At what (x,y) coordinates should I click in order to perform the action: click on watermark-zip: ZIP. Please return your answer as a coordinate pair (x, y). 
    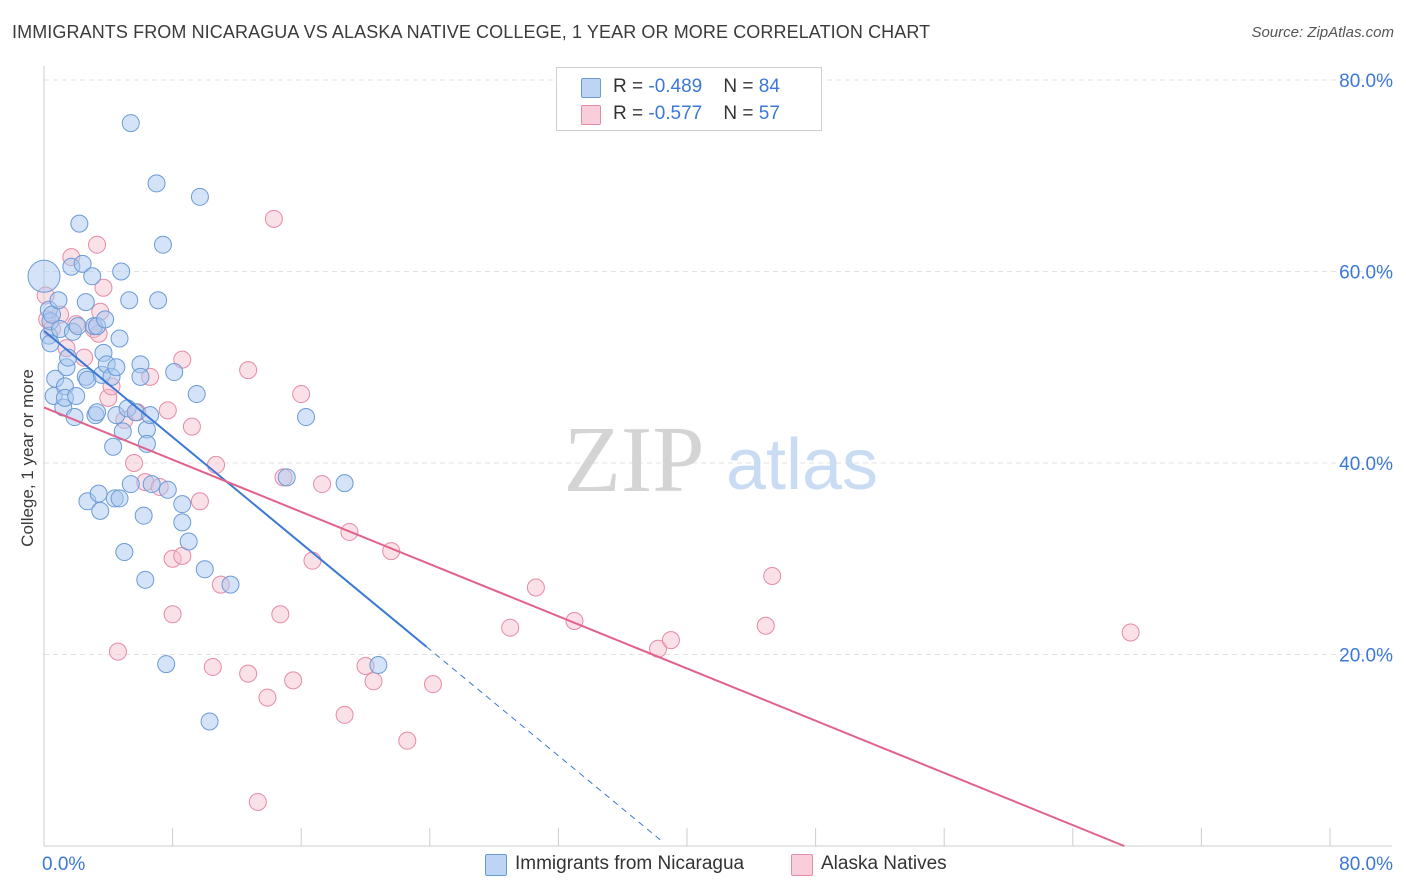
    Looking at the image, I should click on (634, 460).